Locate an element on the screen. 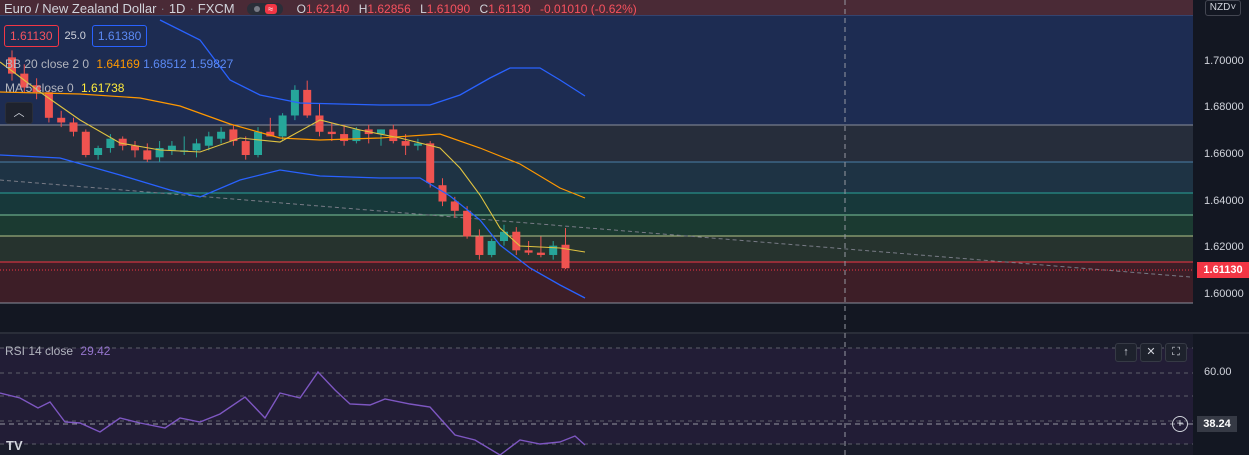 This screenshot has height=455, width=1249. collapse-legend-button: ︿ is located at coordinates (19, 113).